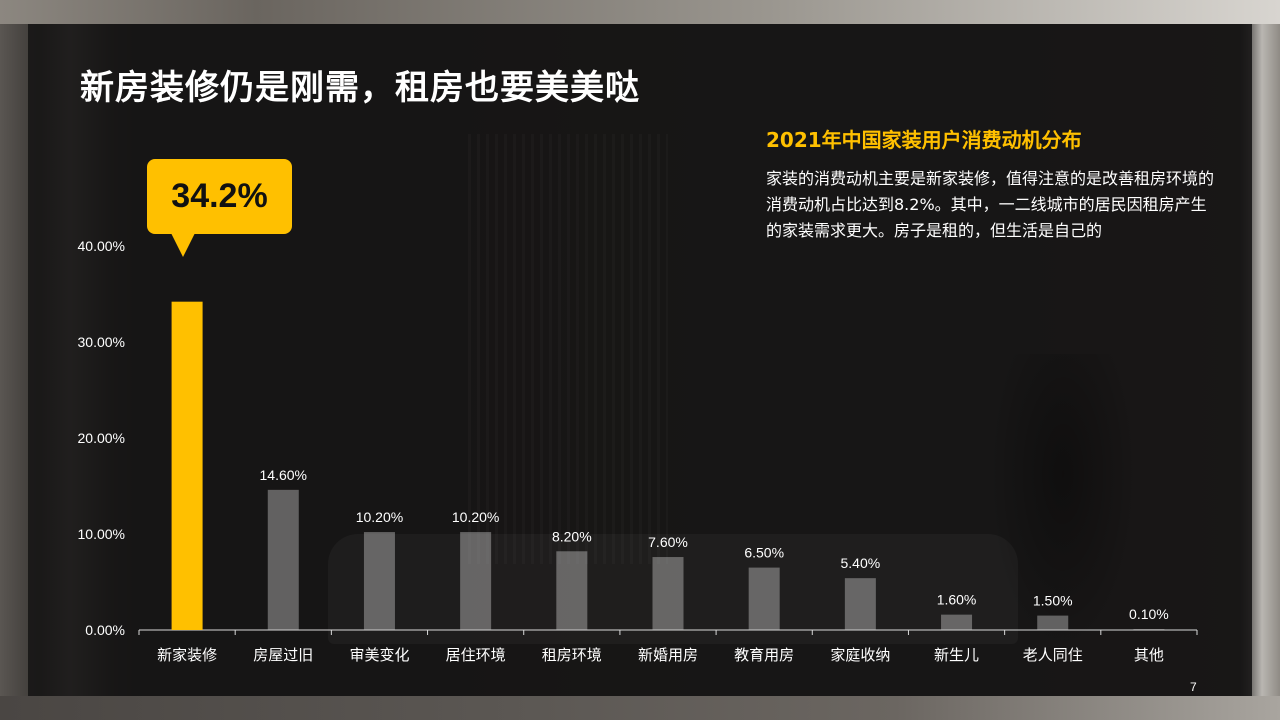 This screenshot has width=1280, height=720. I want to click on data-label: 1.50%, so click(1053, 601).